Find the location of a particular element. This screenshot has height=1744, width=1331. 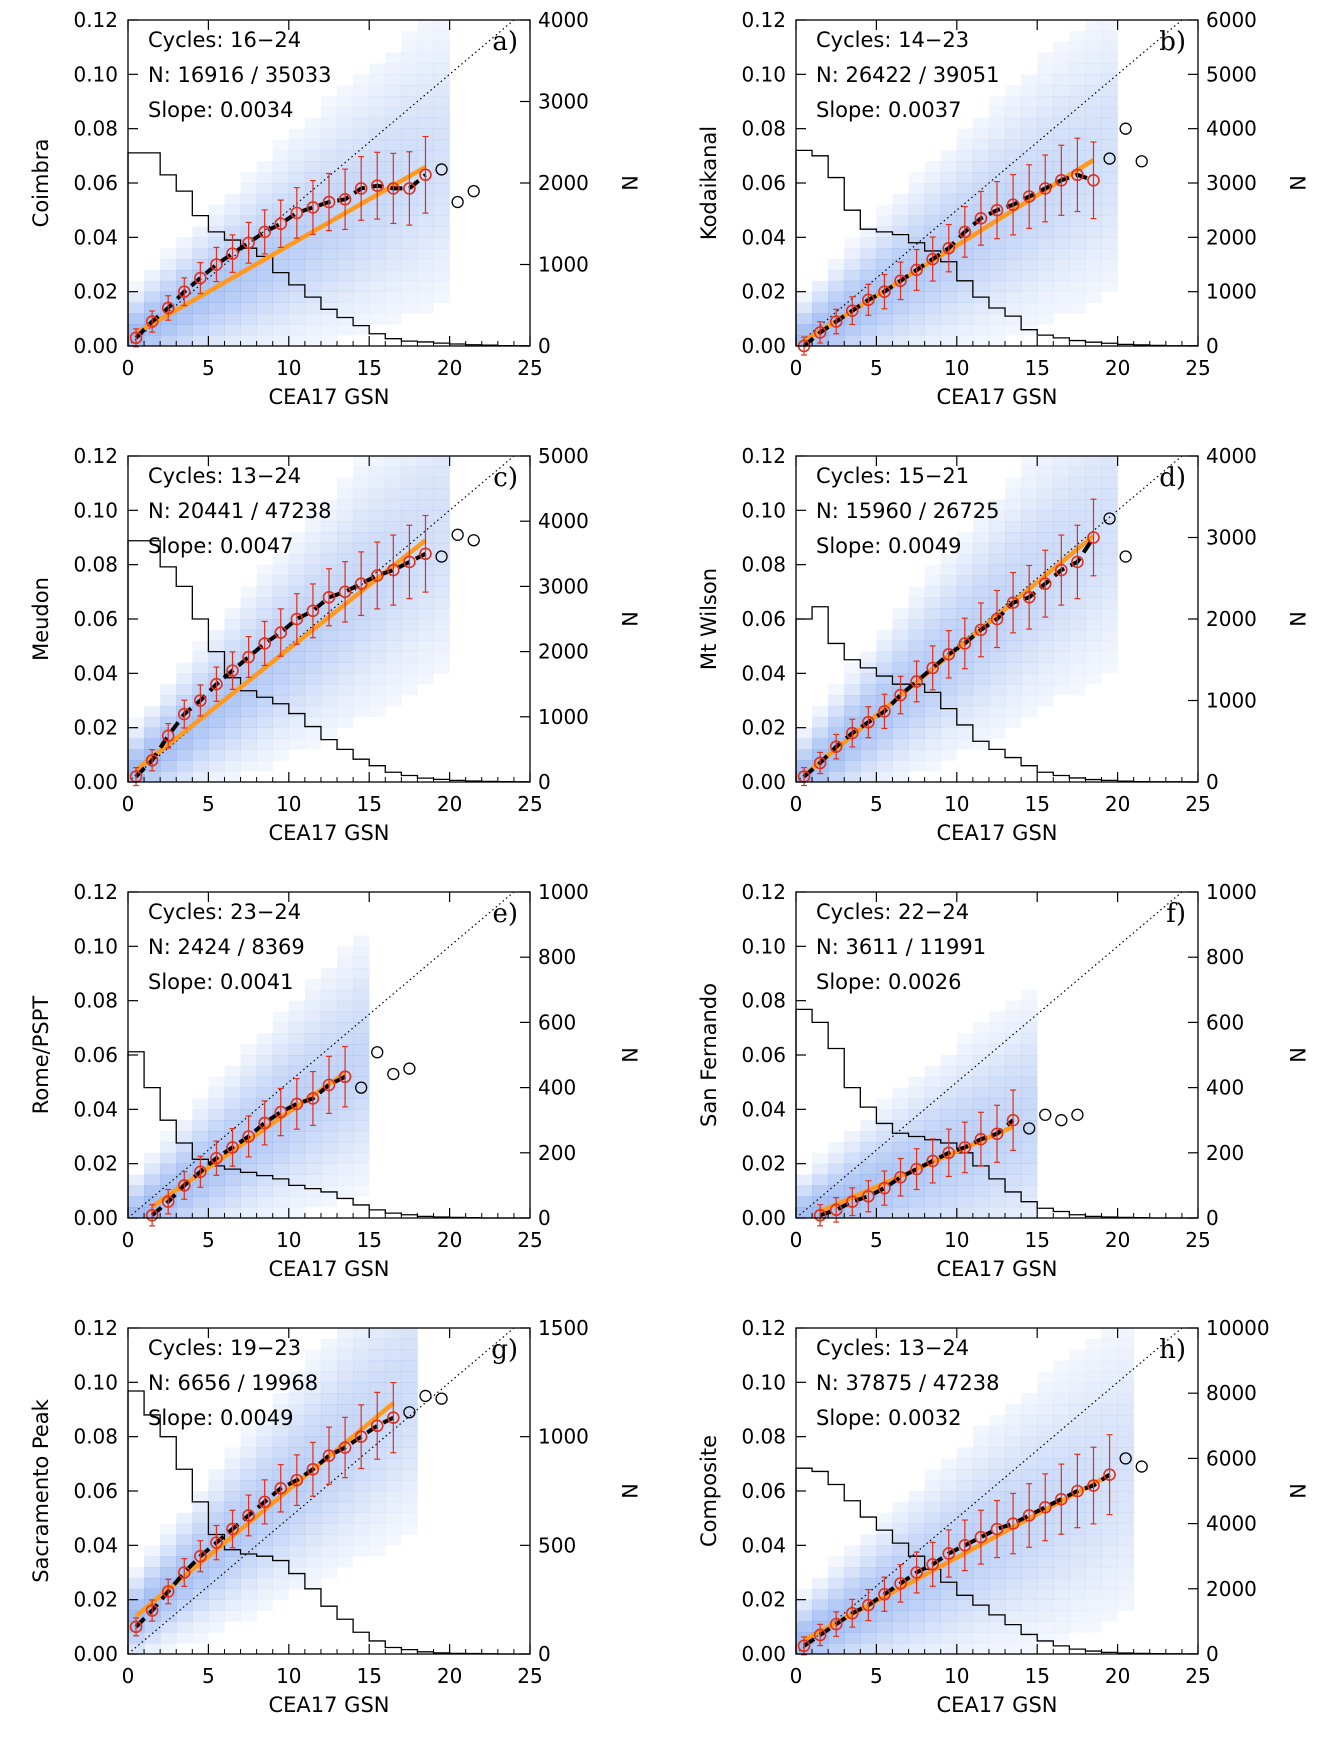

x-axis-label: CEA17 GSN is located at coordinates (996, 397).